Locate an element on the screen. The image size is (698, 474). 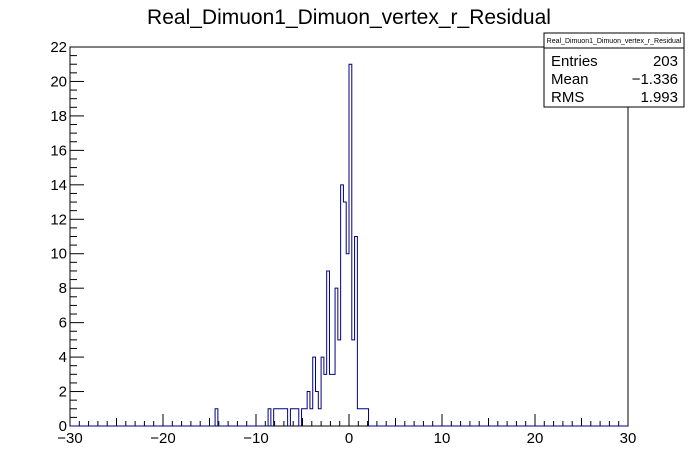
x-tick-label: −10 is located at coordinates (255, 438).